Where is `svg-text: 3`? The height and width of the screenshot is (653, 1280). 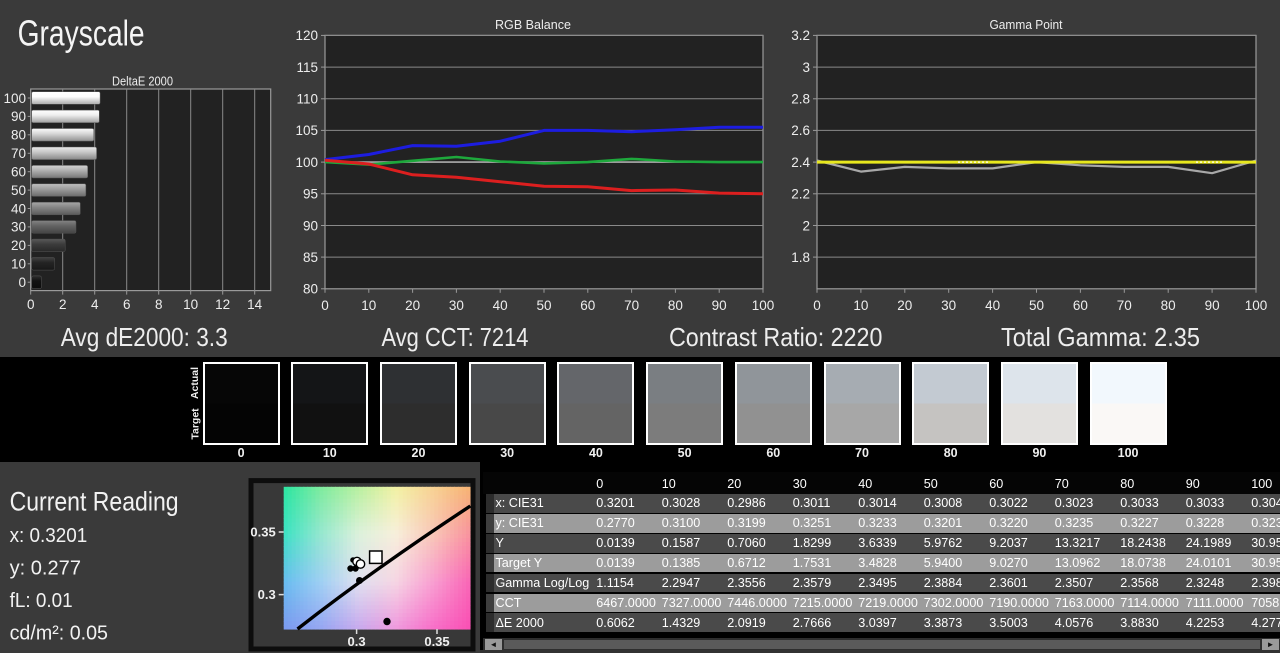 svg-text: 3 is located at coordinates (806, 67).